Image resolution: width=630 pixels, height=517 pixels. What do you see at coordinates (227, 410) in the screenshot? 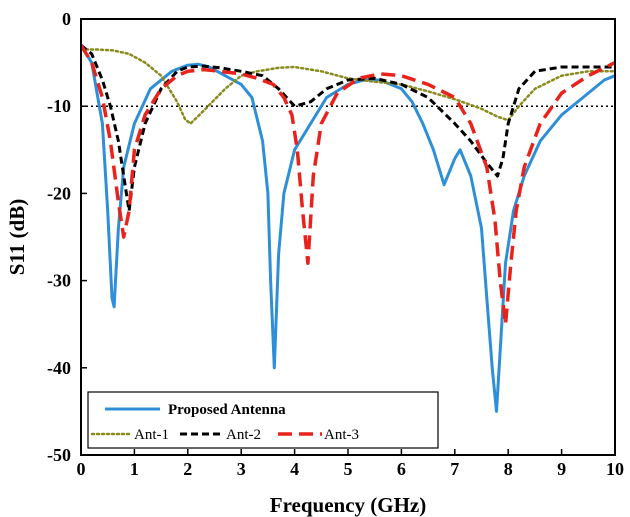
I see `legend-label: Proposed Antenna` at bounding box center [227, 410].